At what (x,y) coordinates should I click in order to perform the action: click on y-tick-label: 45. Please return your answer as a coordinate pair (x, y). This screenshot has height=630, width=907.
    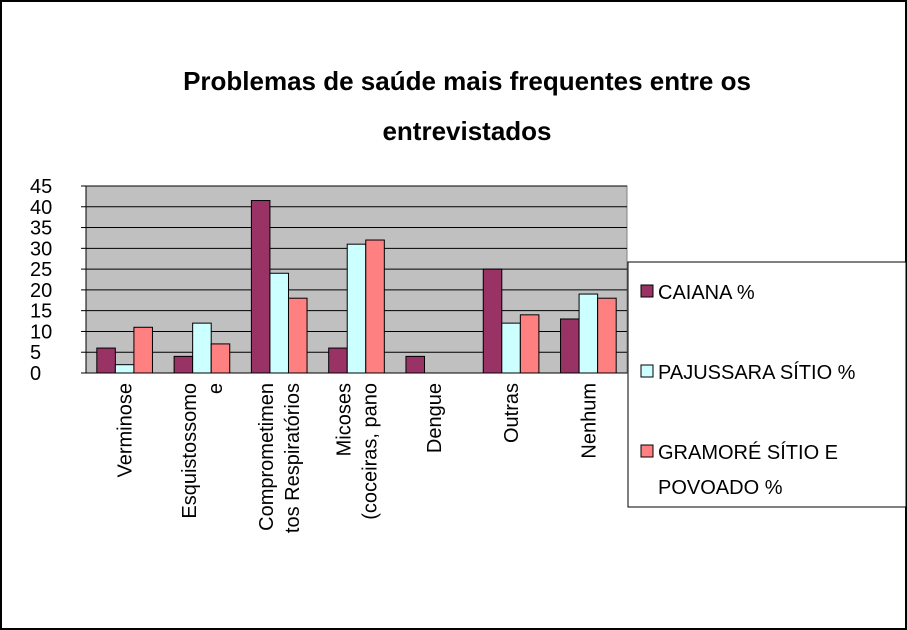
    Looking at the image, I should click on (41, 187).